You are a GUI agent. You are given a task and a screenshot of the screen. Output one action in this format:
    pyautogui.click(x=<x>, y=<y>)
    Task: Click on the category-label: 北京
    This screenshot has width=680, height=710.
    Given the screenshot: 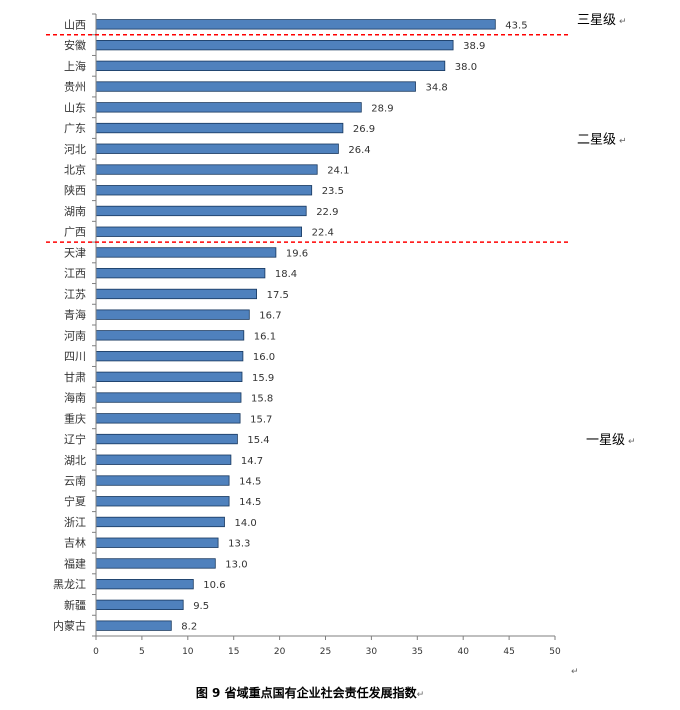 What is the action you would take?
    pyautogui.click(x=75, y=170)
    